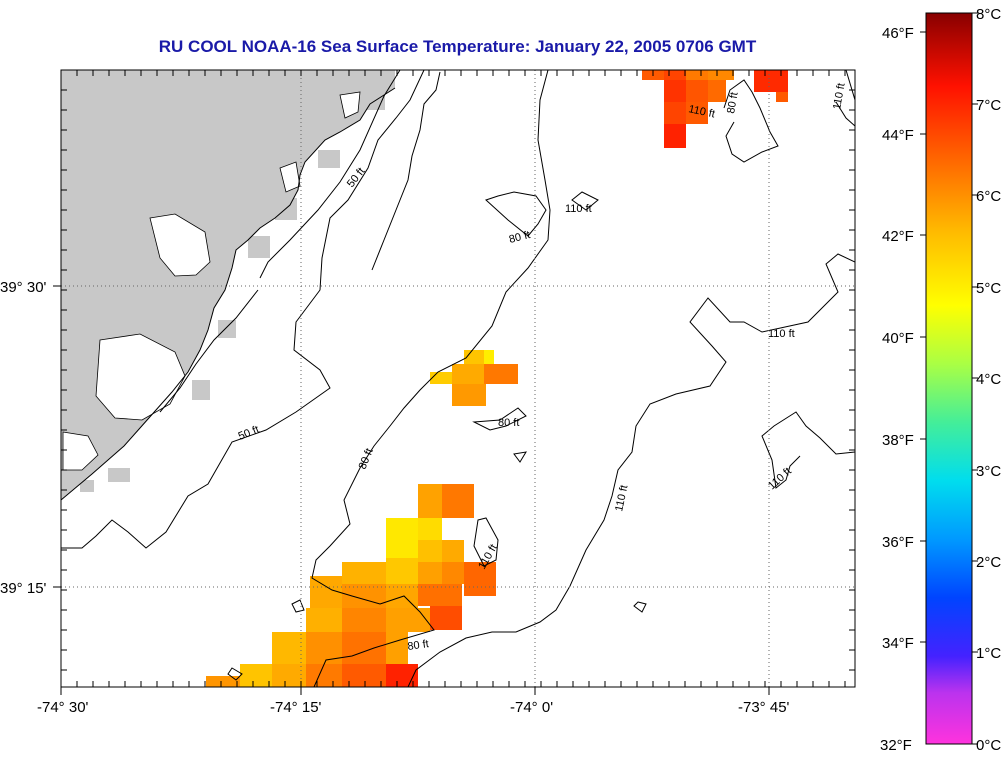 The width and height of the screenshot is (1008, 761). Describe the element at coordinates (988, 105) in the screenshot. I see `colorbar-c-label: 7°C` at that location.